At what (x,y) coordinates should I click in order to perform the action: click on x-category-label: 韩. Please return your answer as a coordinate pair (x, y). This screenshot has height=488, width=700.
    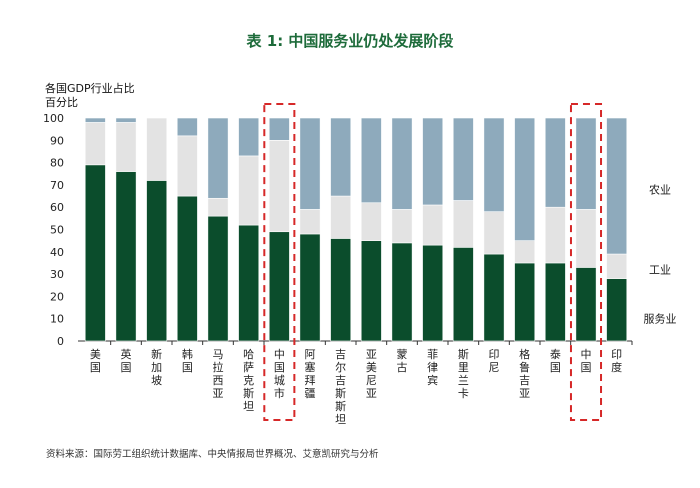
    Looking at the image, I should click on (187, 354).